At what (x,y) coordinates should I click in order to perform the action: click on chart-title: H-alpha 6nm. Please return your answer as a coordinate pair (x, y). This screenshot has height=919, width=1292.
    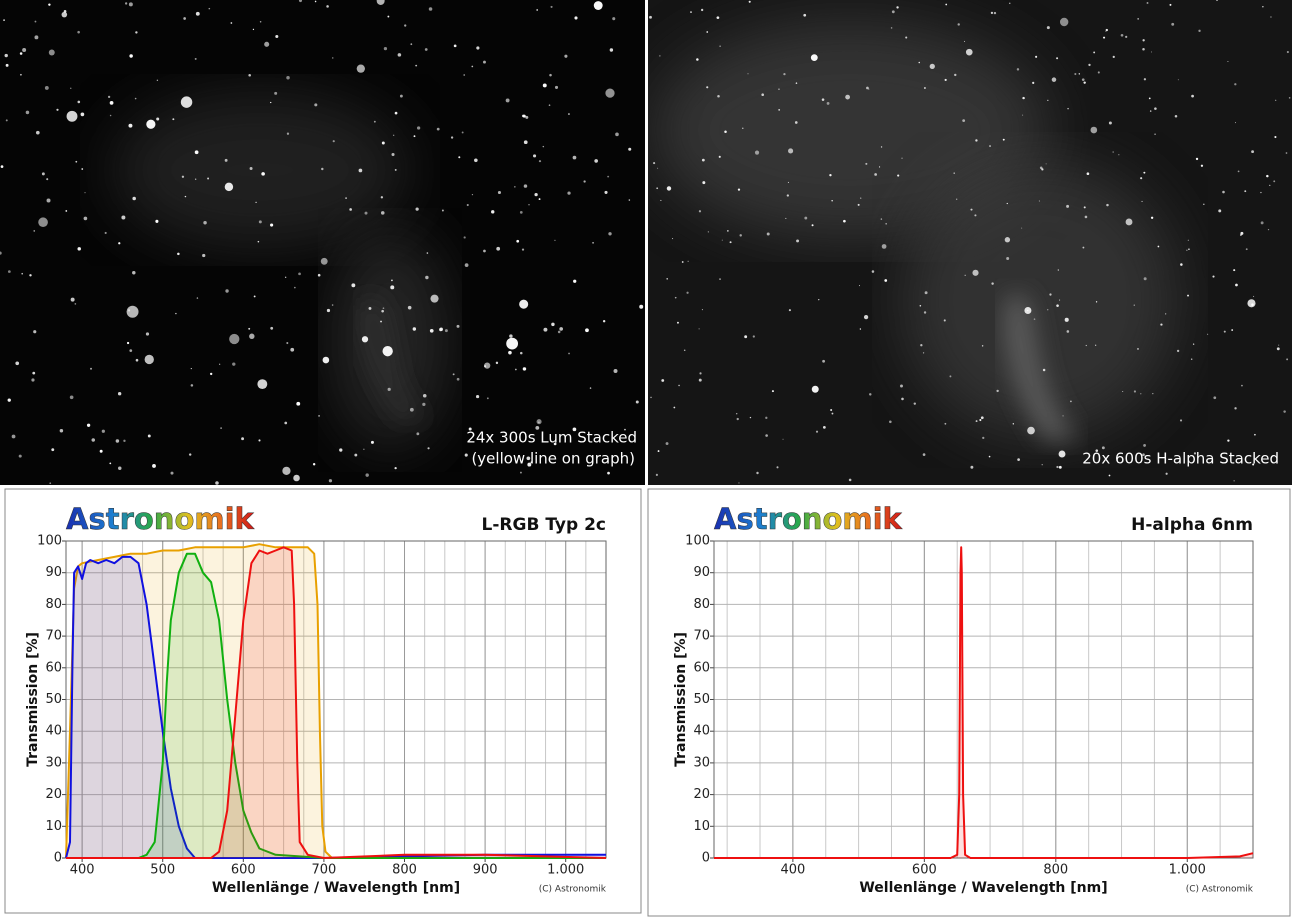
    Looking at the image, I should click on (1192, 525).